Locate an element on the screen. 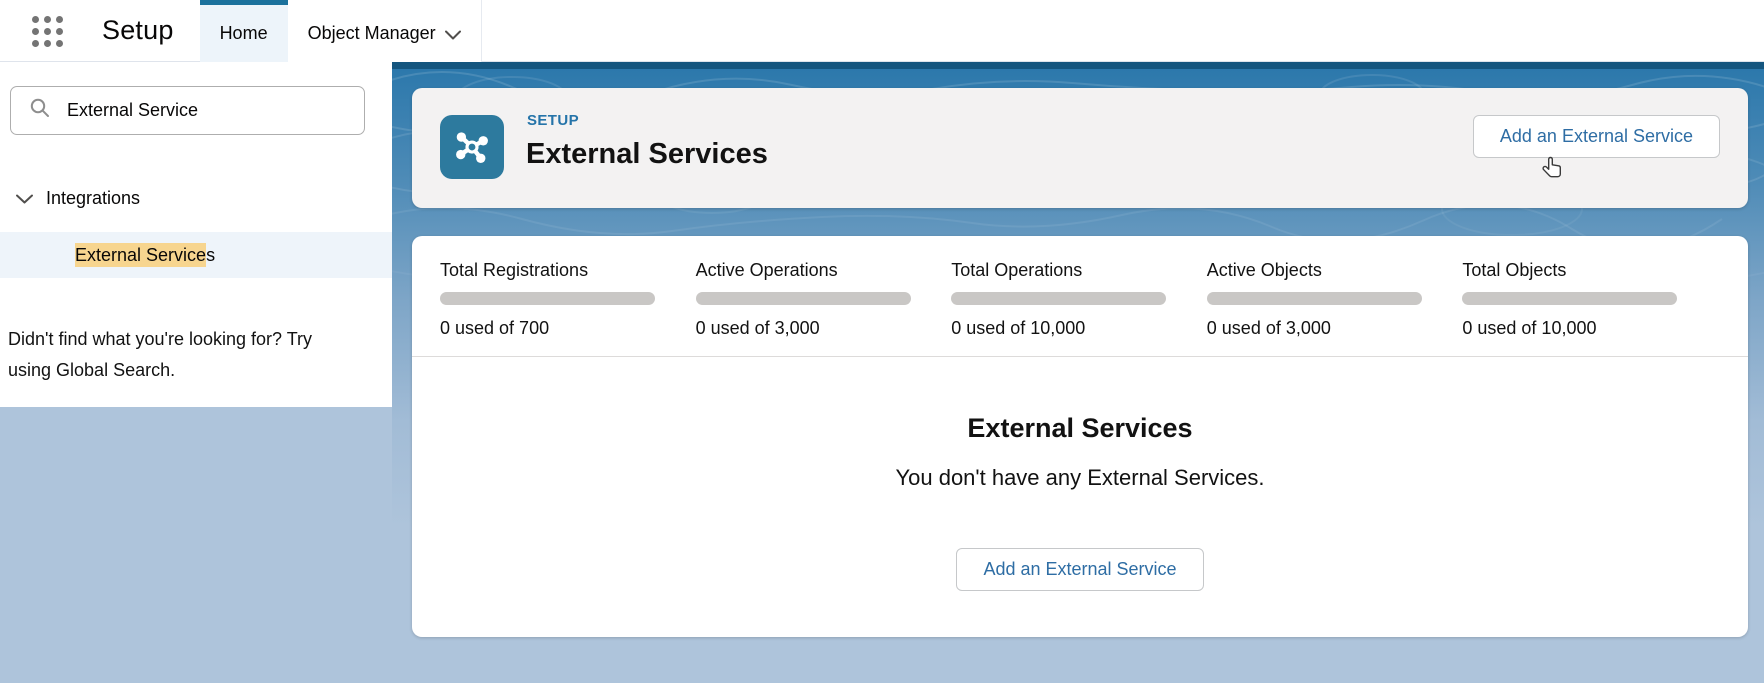  sidebar-item-external-services: External Services is located at coordinates (196, 255).